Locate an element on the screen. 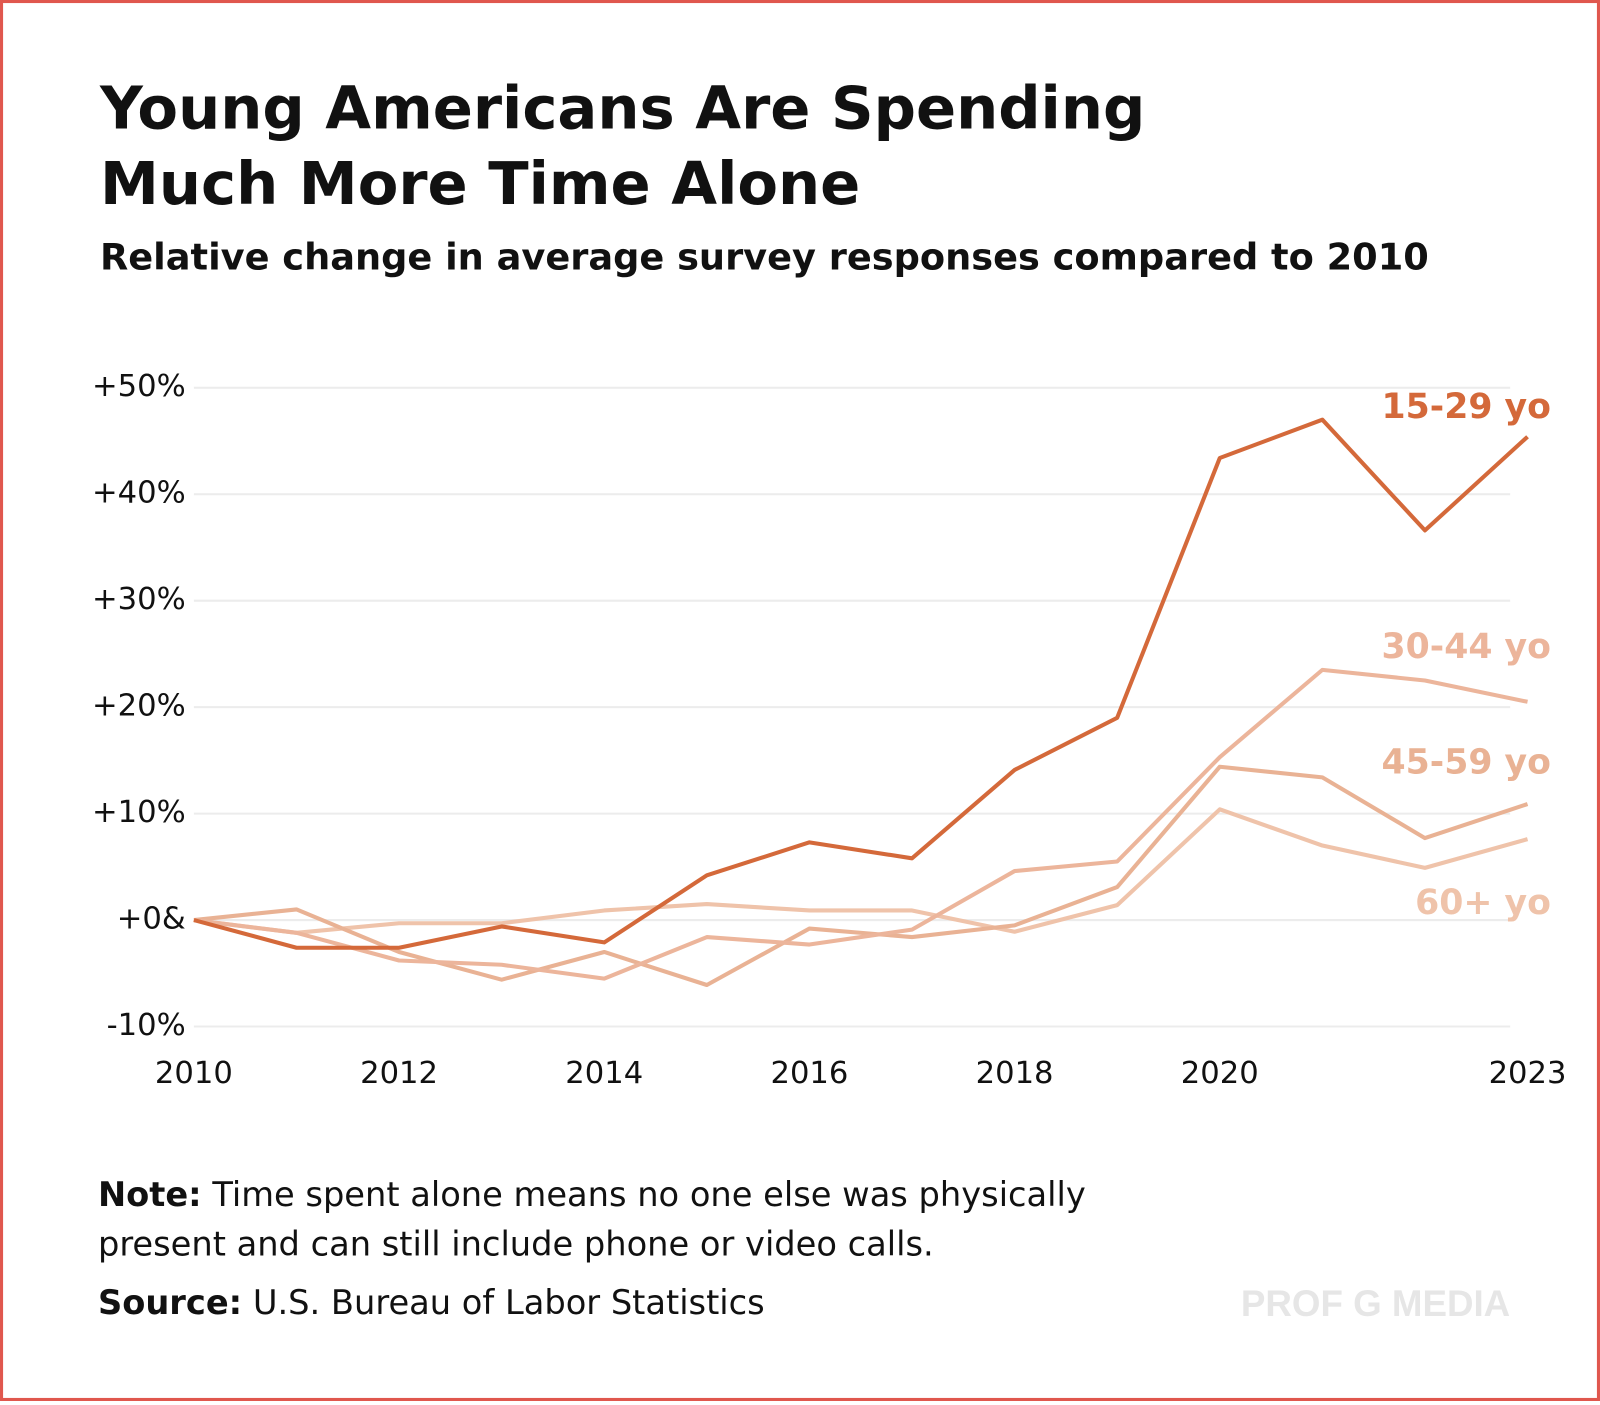  x-tick-label: 2020 is located at coordinates (1220, 1073).